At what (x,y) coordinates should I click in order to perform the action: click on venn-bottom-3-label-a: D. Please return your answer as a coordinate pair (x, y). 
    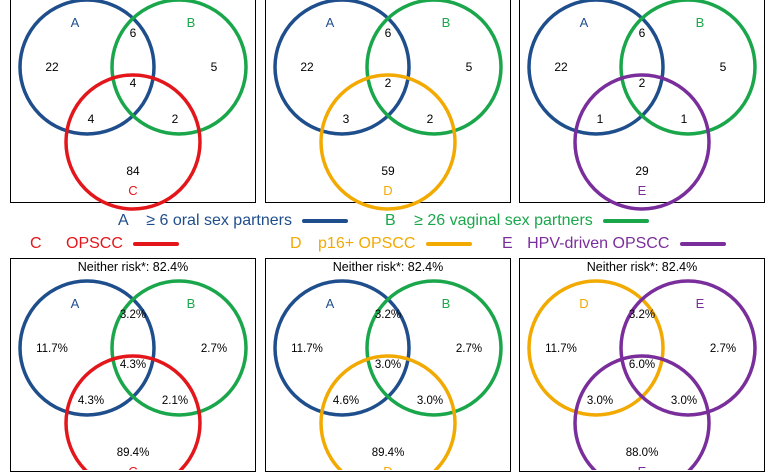
    Looking at the image, I should click on (583, 303).